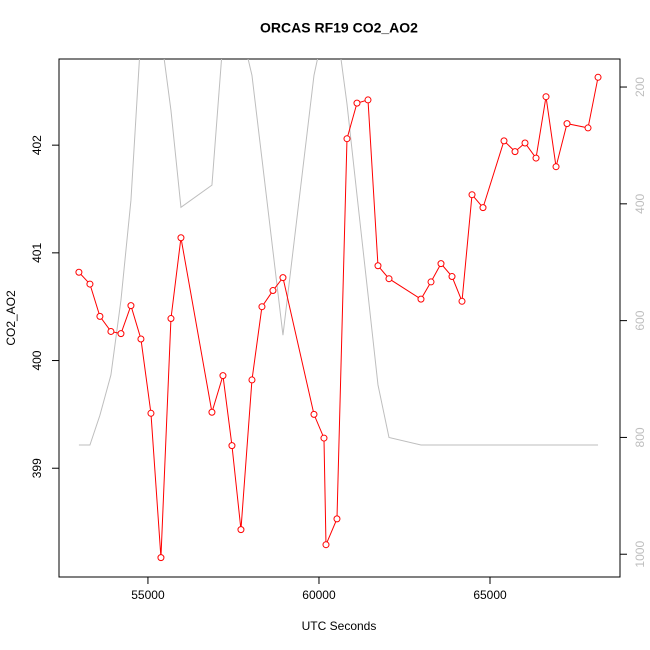 Image resolution: width=650 pixels, height=650 pixels. Describe the element at coordinates (319, 595) in the screenshot. I see `x-tick-label: 60000` at that location.